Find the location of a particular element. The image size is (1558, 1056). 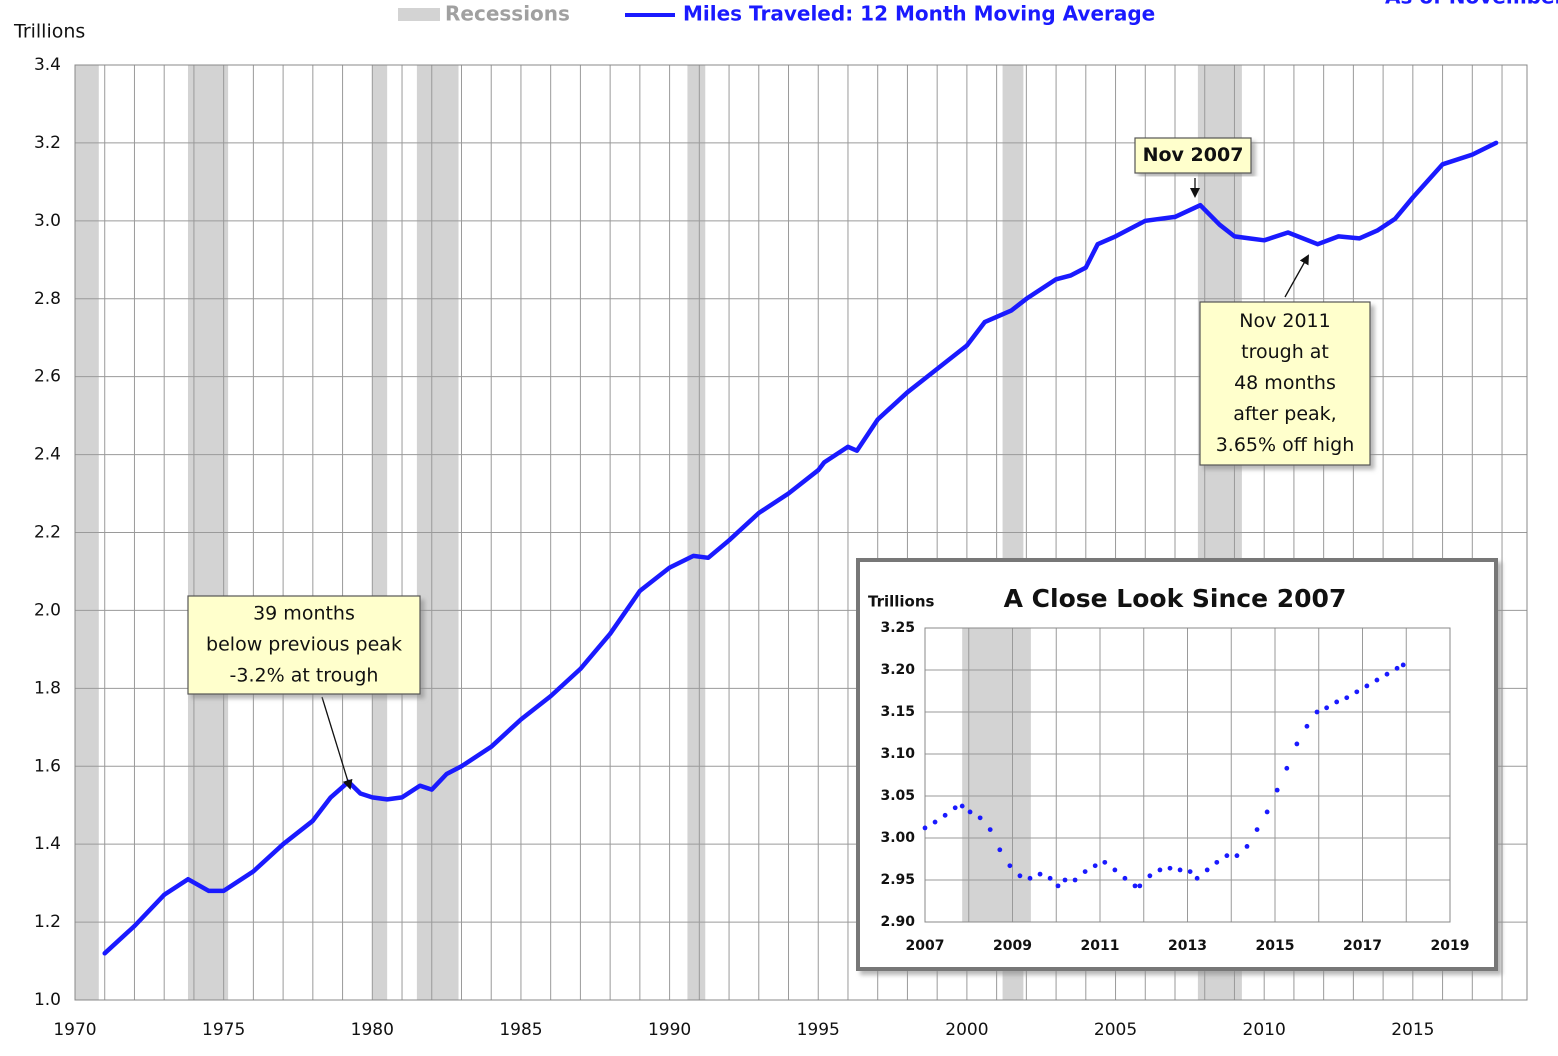

y-tick-label: 3.25 is located at coordinates (897, 628).